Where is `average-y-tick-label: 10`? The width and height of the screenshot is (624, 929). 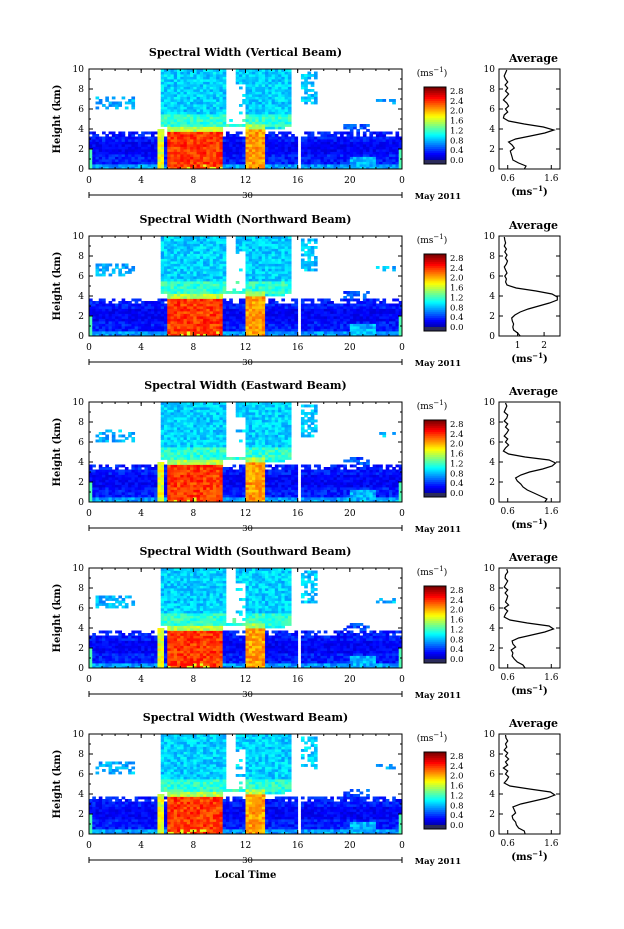
average-y-tick-label: 10 is located at coordinates (490, 70).